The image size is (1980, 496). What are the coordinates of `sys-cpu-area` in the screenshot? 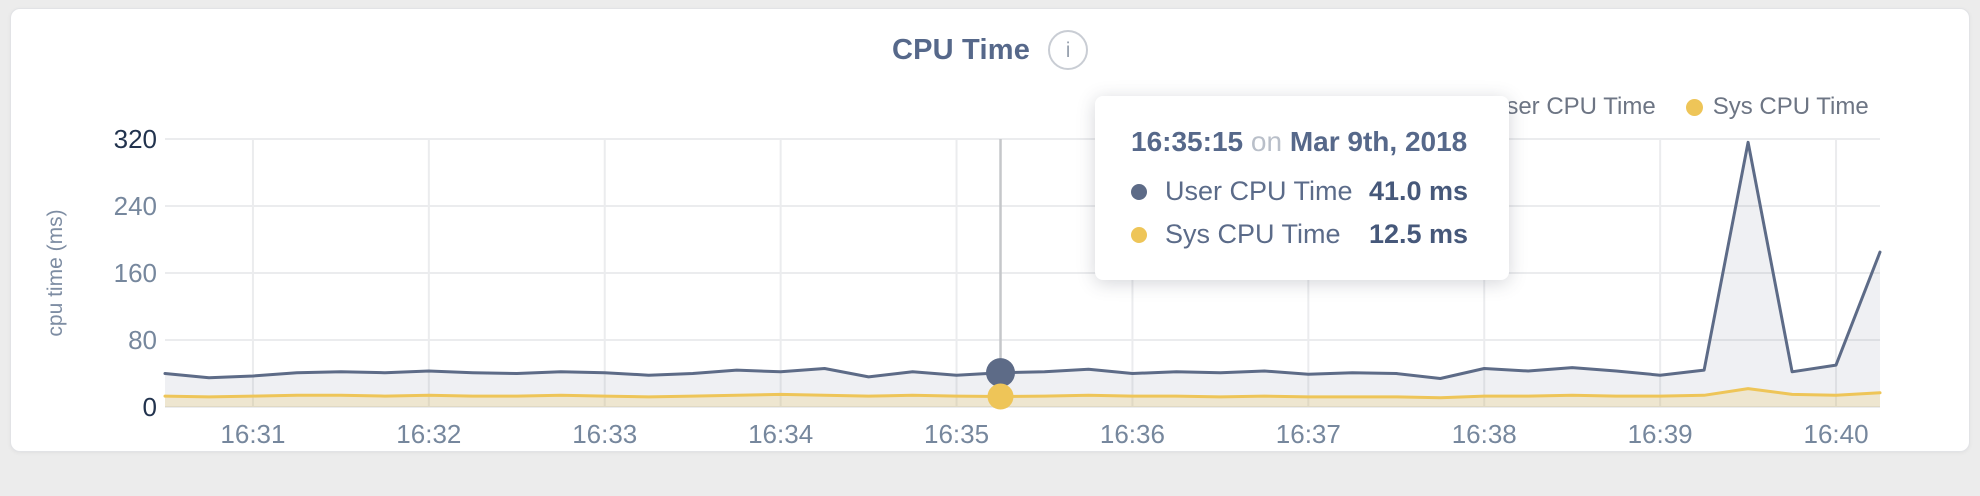 It's located at (1022, 397).